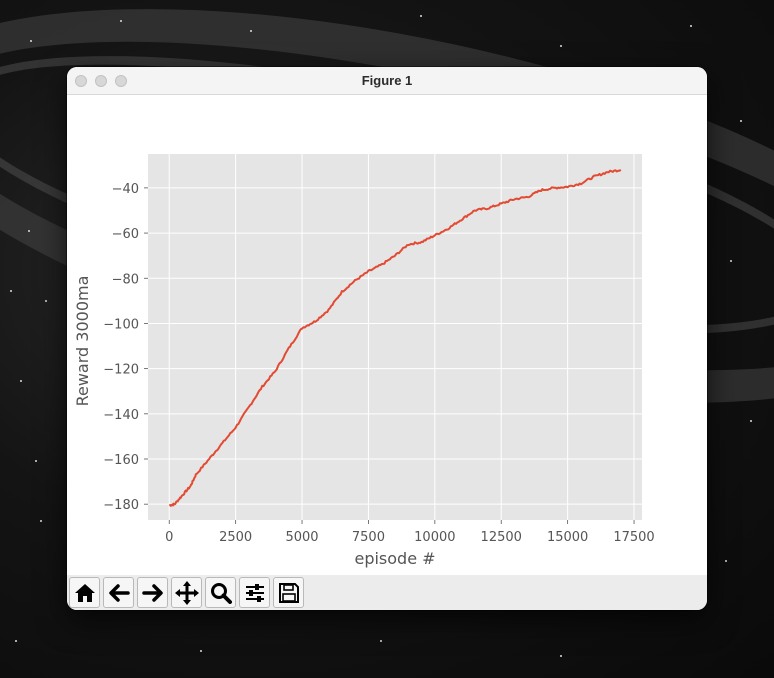 The image size is (774, 678). Describe the element at coordinates (368, 537) in the screenshot. I see `x-tick-label: 7500` at that location.